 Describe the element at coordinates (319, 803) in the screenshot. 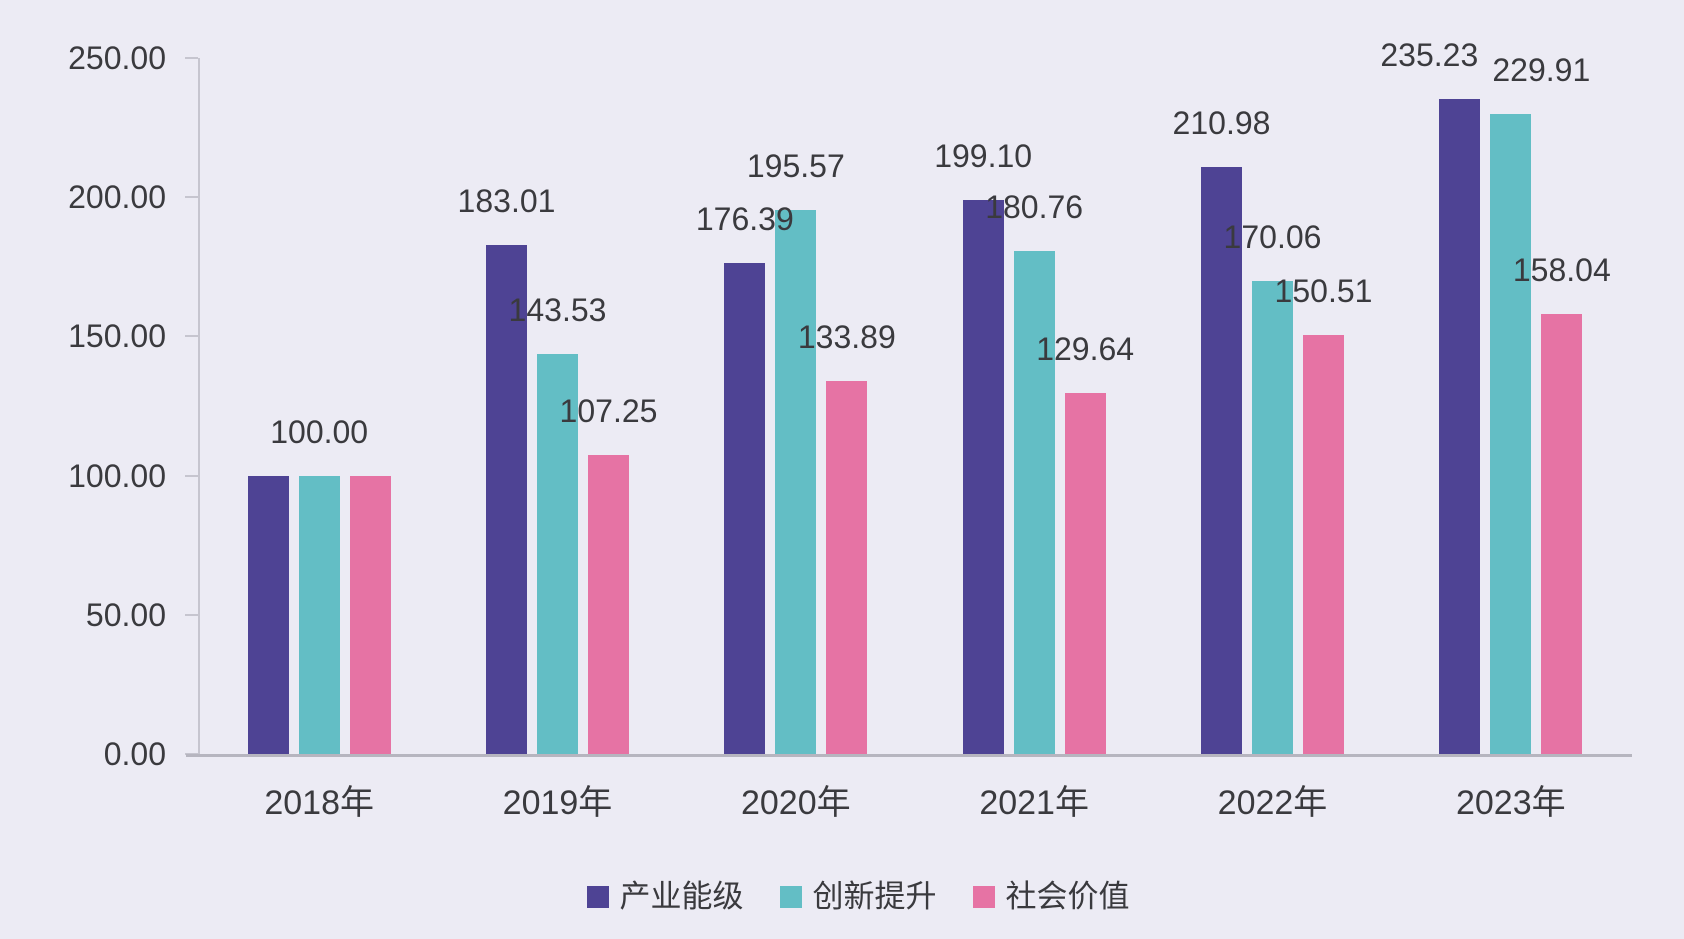

I see `x-axis-label-2018: 2018年` at that location.